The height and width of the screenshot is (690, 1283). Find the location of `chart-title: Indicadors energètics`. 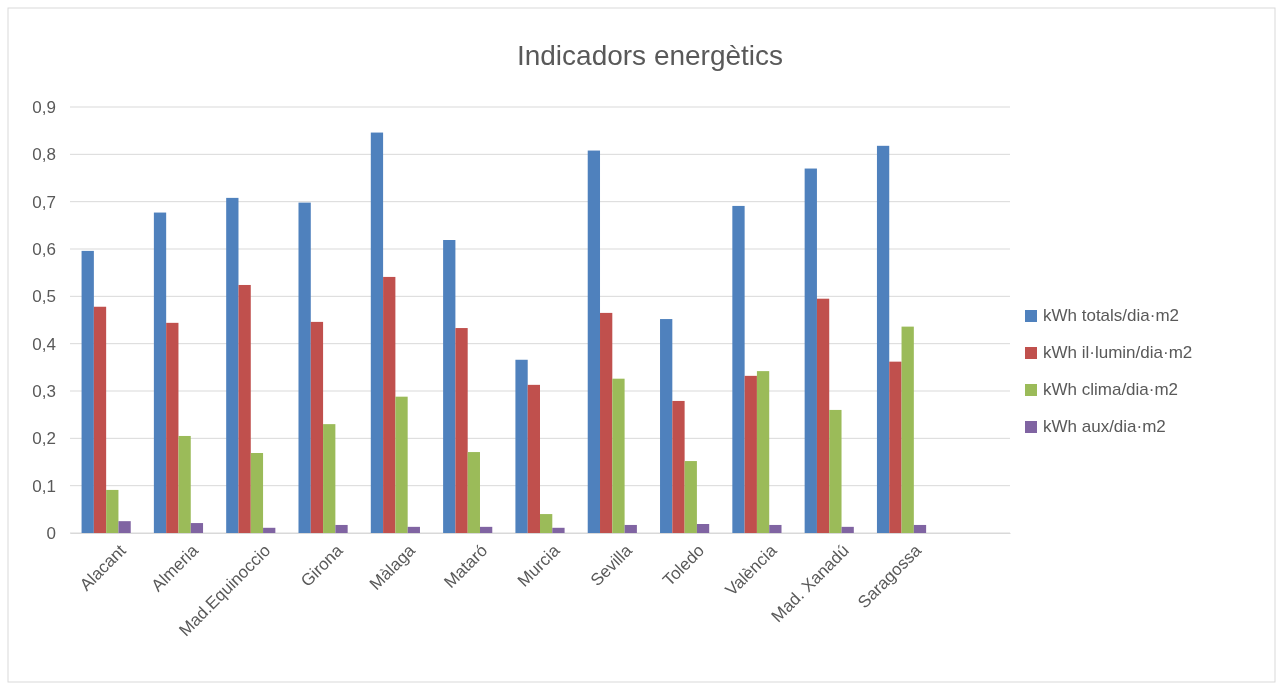

chart-title: Indicadors energètics is located at coordinates (650, 55).